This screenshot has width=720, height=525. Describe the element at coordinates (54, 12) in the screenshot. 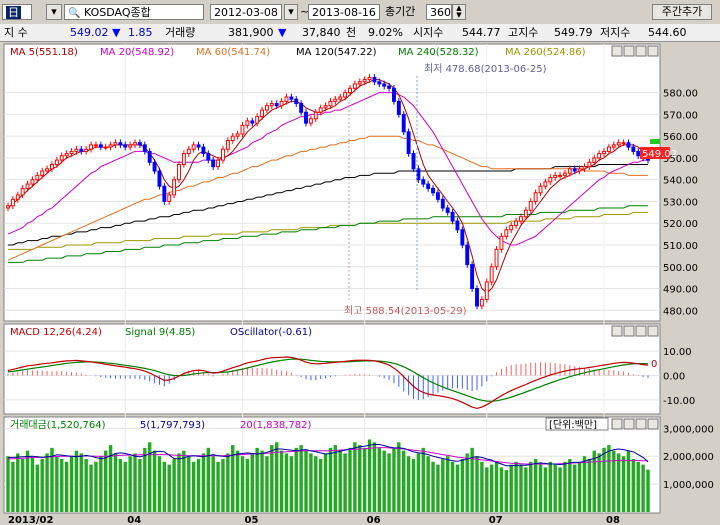

I see `period-dropdown-button: ▾` at that location.